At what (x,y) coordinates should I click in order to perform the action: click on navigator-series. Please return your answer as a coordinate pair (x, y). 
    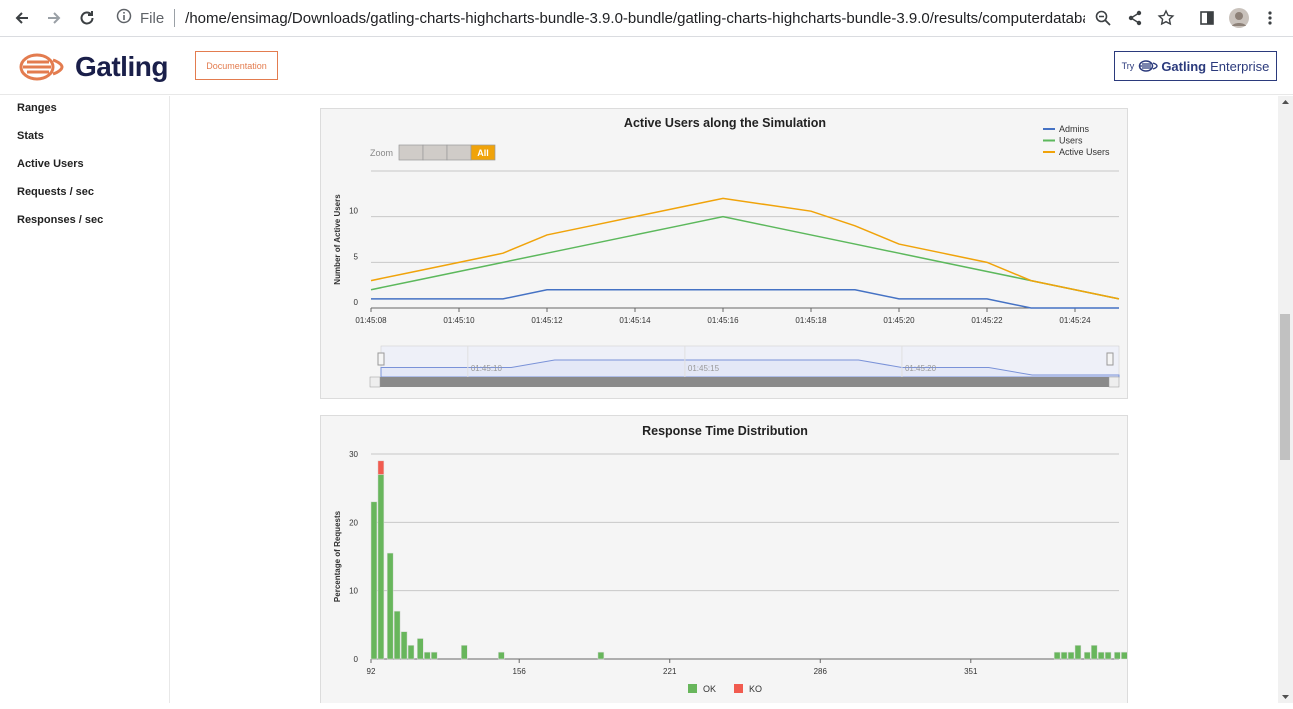
    Looking at the image, I should click on (750, 368).